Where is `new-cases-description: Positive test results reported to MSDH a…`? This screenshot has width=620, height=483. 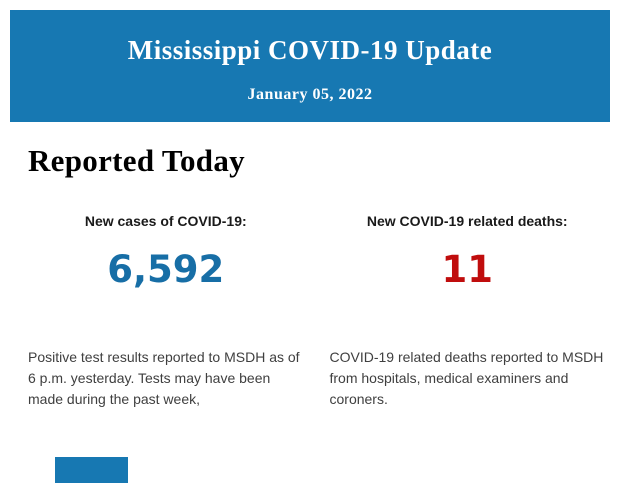 new-cases-description: Positive test results reported to MSDH a… is located at coordinates (164, 378).